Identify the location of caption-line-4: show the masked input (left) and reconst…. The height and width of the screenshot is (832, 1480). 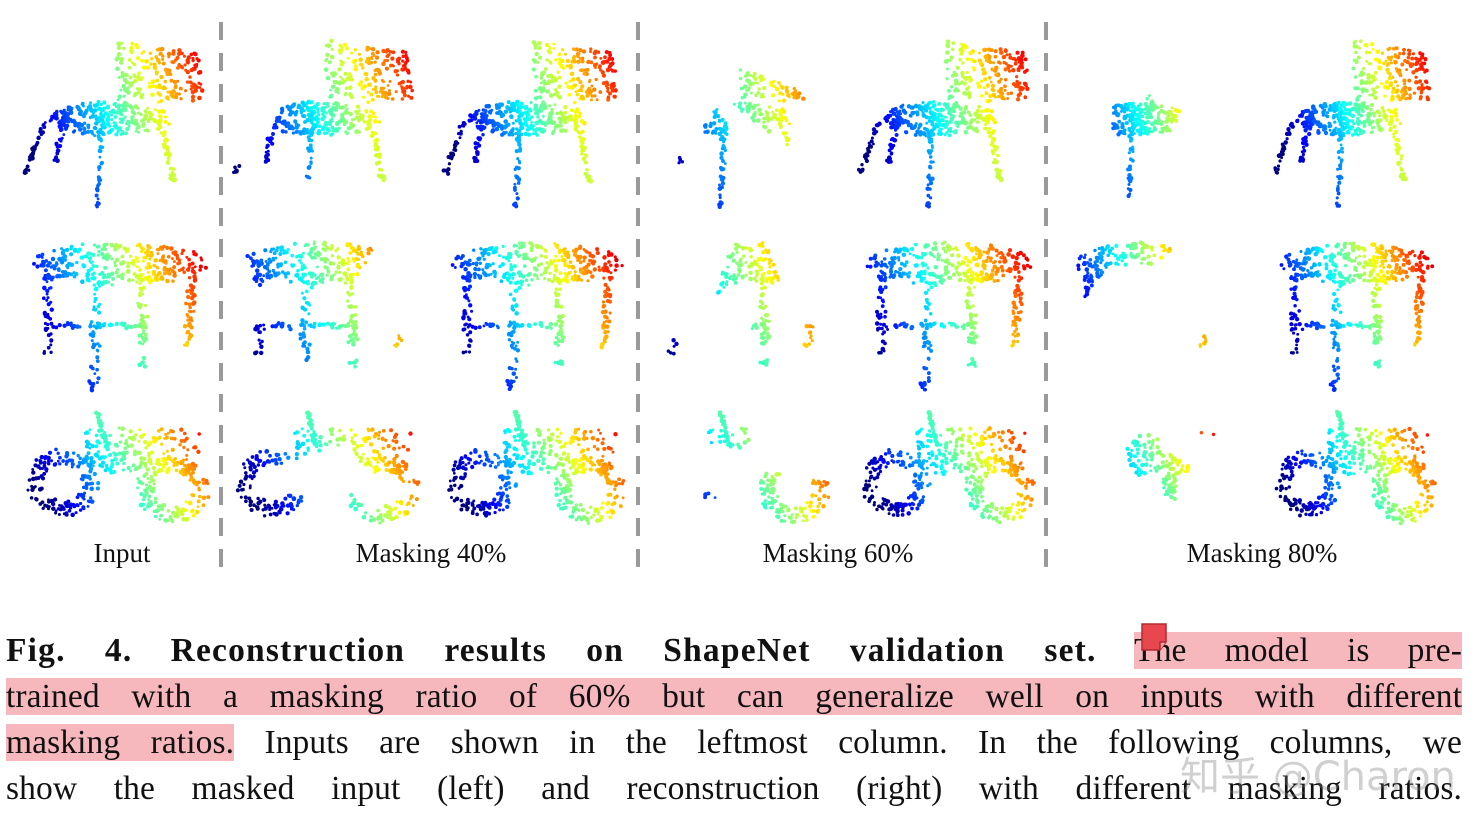
(734, 789).